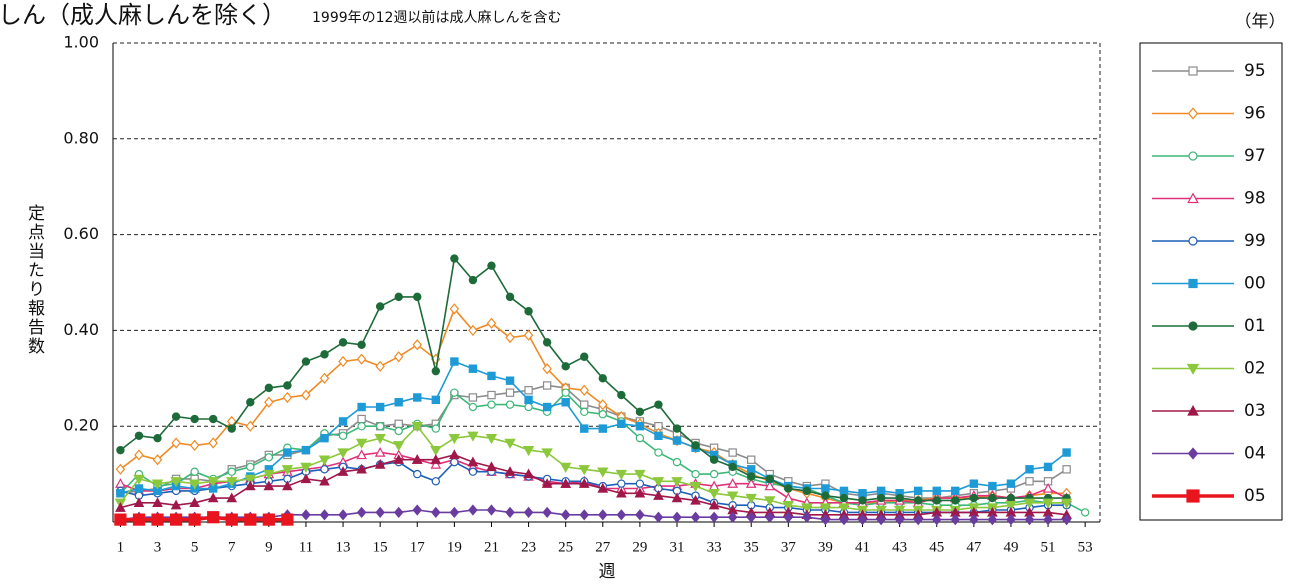 Image resolution: width=1292 pixels, height=584 pixels. What do you see at coordinates (751, 547) in the screenshot?
I see `x-tick-label: 35` at bounding box center [751, 547].